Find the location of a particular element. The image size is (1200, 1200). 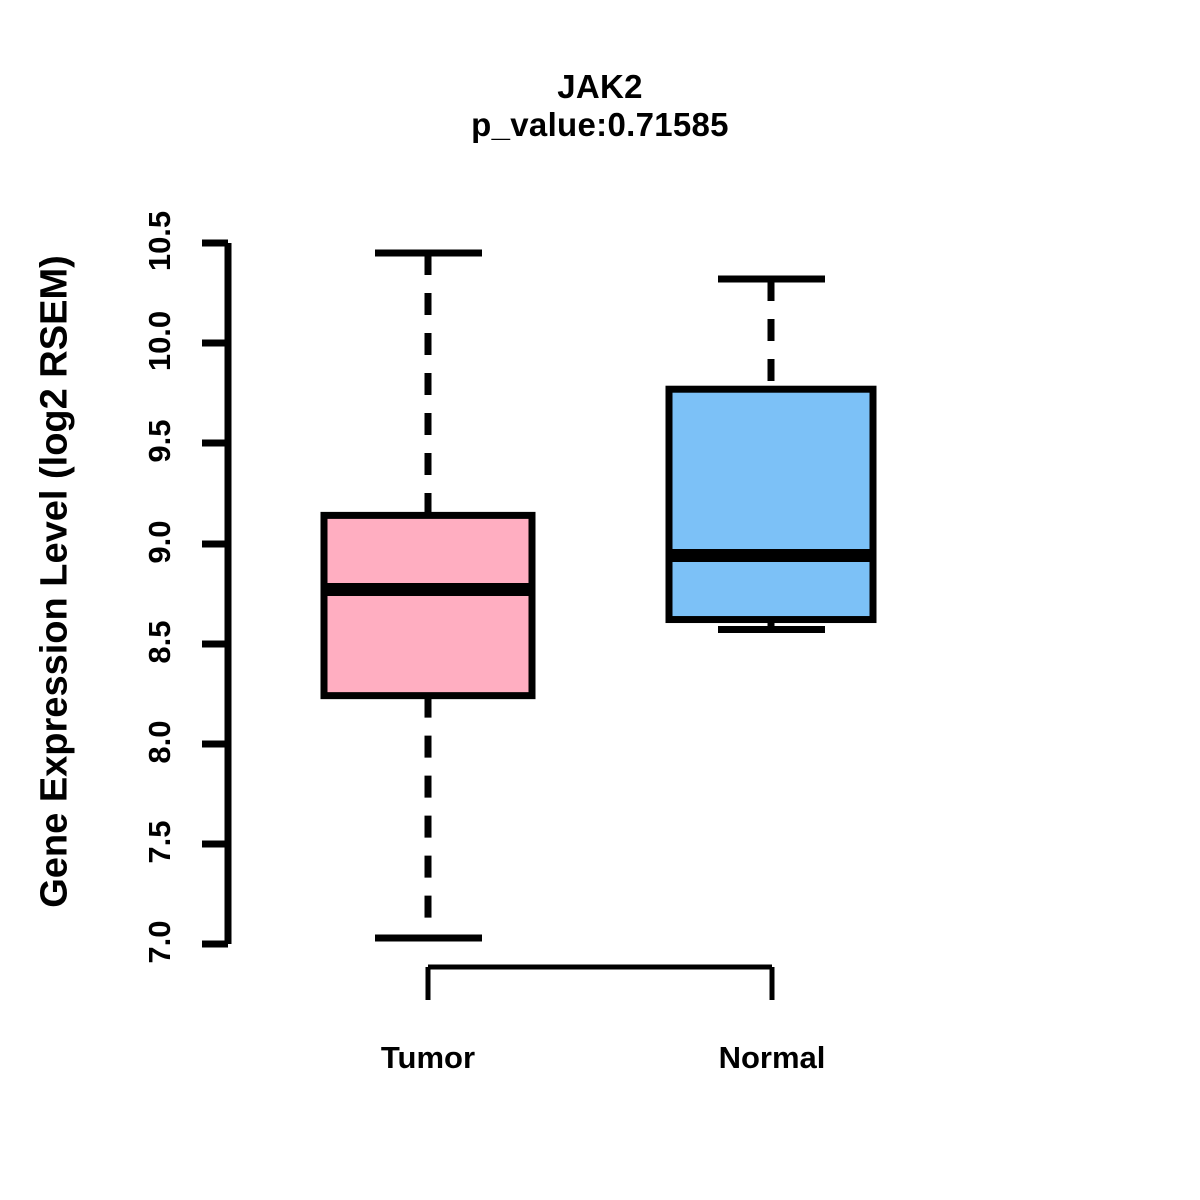

x-ticklabel-normal: Normal is located at coordinates (772, 1057).